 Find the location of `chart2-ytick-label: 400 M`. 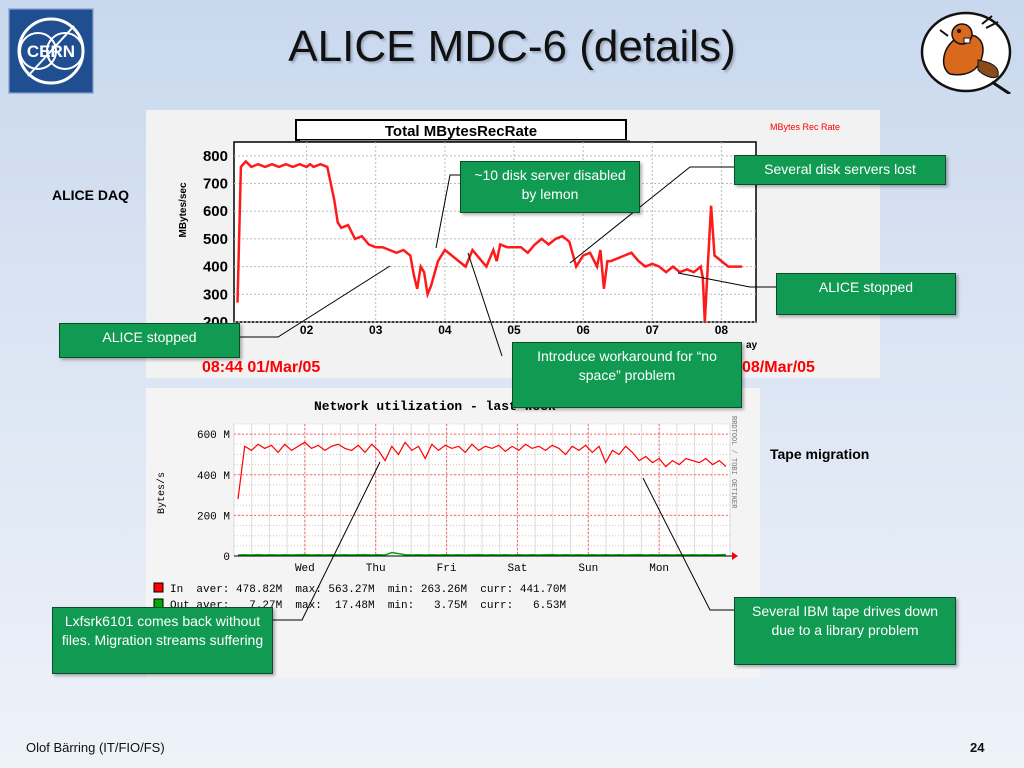

chart2-ytick-label: 400 M is located at coordinates (213, 477).